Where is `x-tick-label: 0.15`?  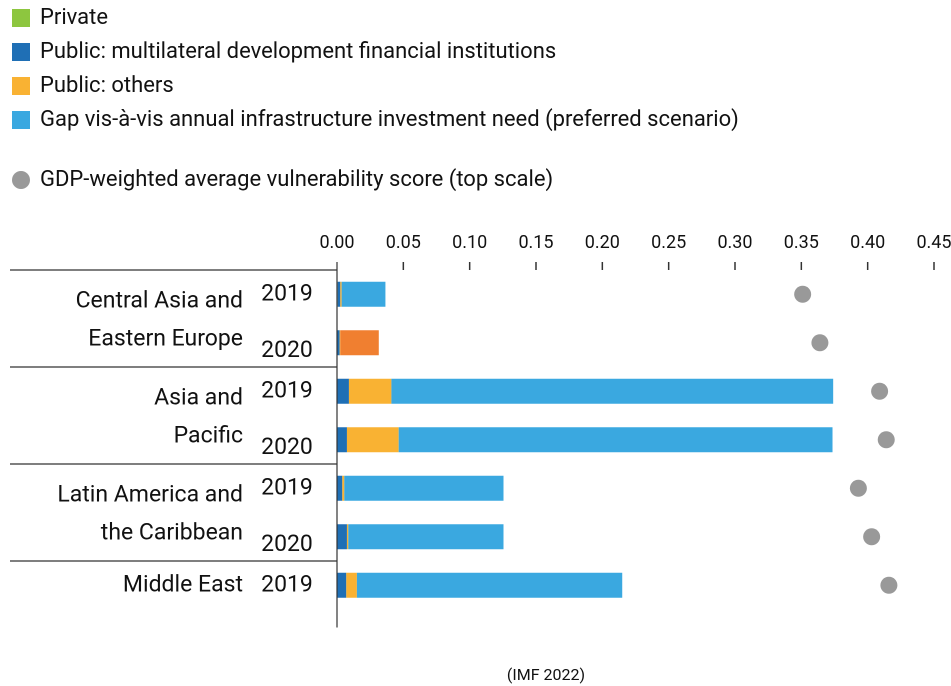
x-tick-label: 0.15 is located at coordinates (535, 242).